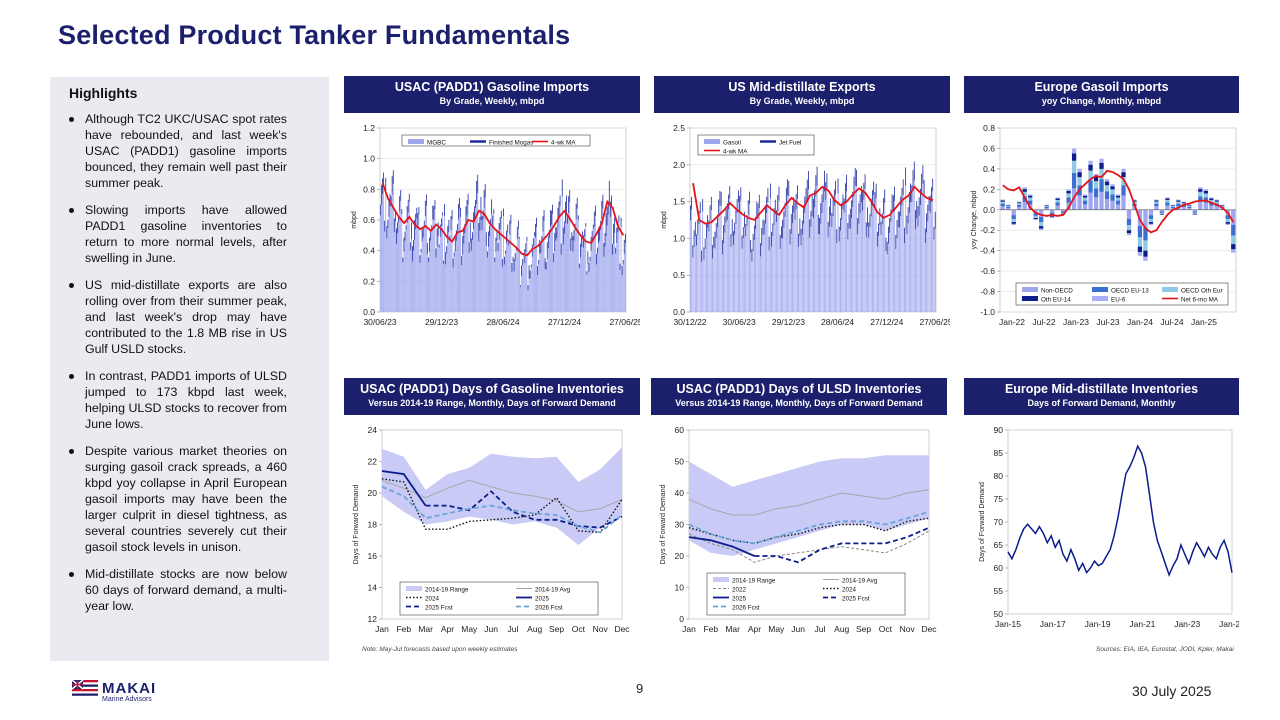 The width and height of the screenshot is (1280, 720). What do you see at coordinates (1057, 291) in the screenshot?
I see `legend-label: Non-OECD` at bounding box center [1057, 291].